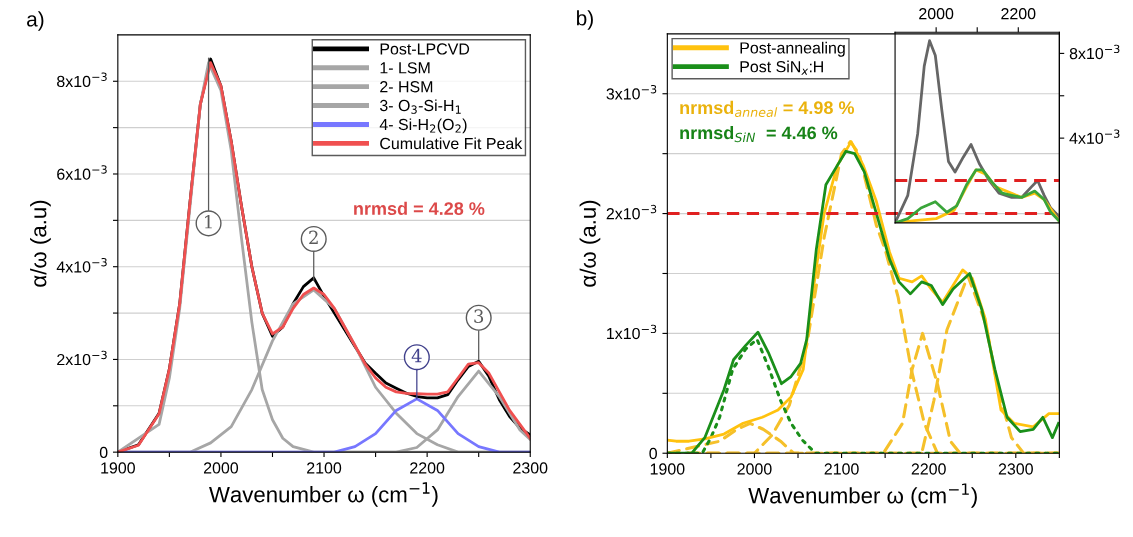 Image resolution: width=1133 pixels, height=537 pixels. I want to click on legend-label: 3- O$_{3}$-Si-H$_{1}$, so click(420, 106).